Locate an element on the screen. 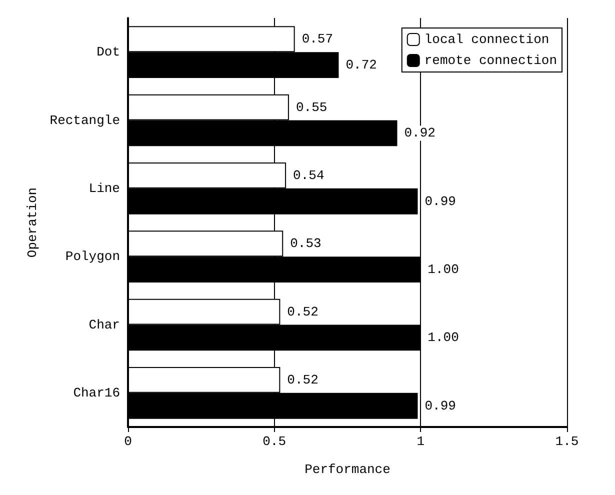 Image resolution: width=615 pixels, height=495 pixels. data-label: 0.53 is located at coordinates (306, 244).